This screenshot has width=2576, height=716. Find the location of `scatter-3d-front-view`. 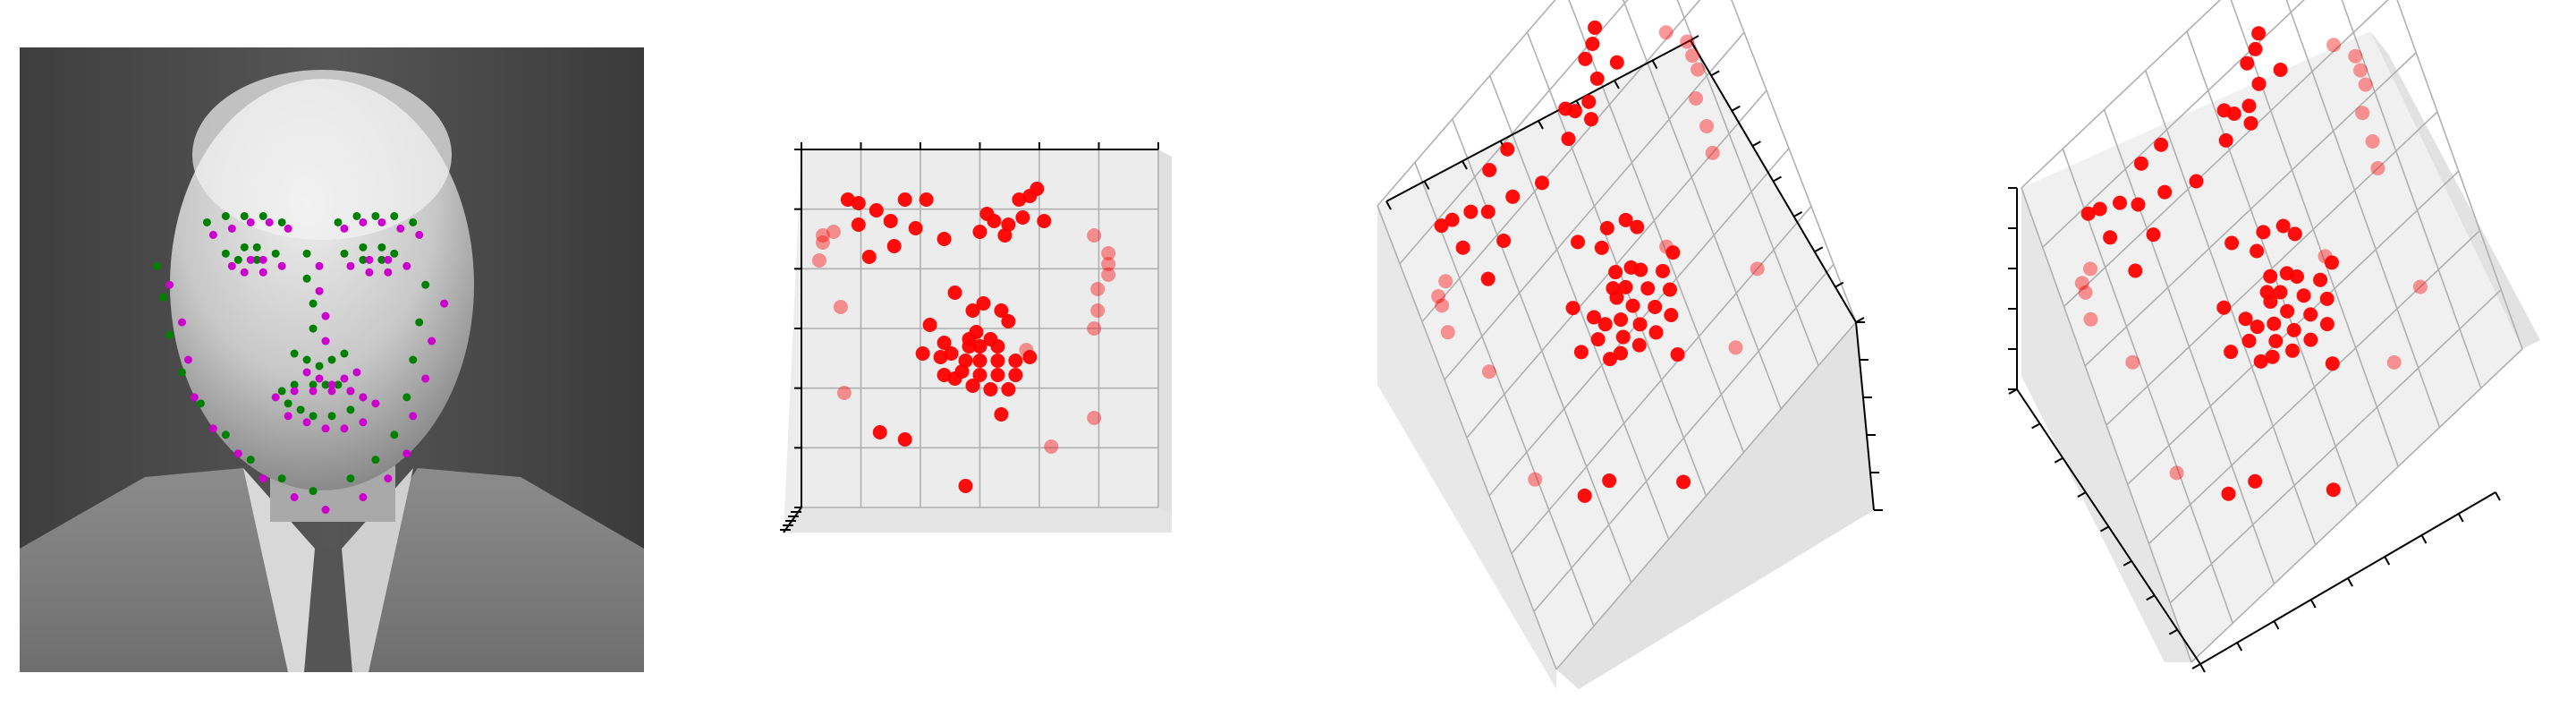

scatter-3d-front-view is located at coordinates (984, 358).